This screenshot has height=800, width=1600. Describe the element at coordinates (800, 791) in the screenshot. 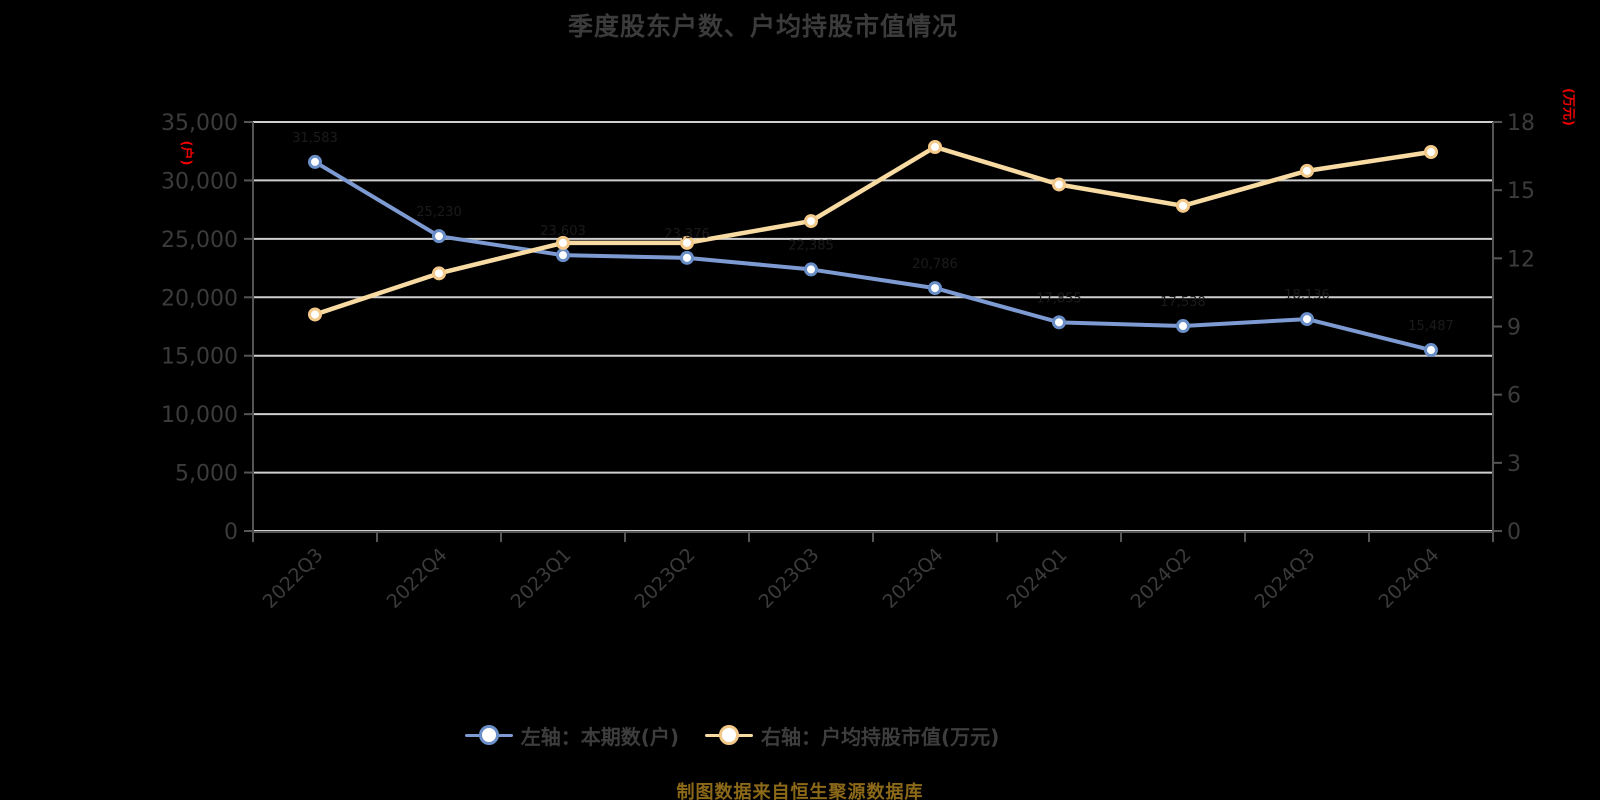

I see `data-source-note: 制图数据来自恒生聚源数据库` at that location.